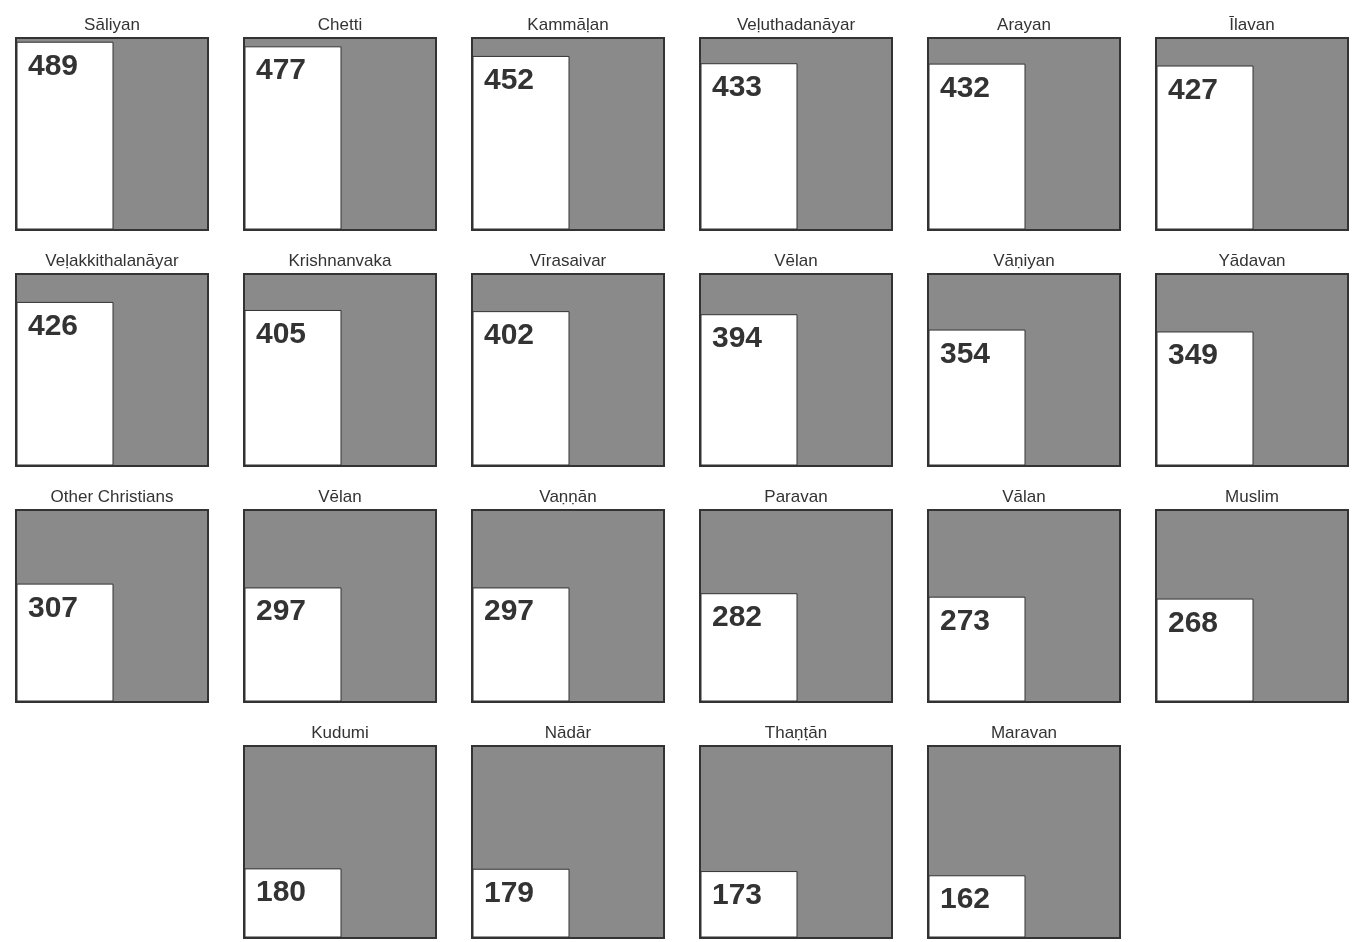 Image resolution: width=1371 pixels, height=942 pixels. Describe the element at coordinates (965, 86) in the screenshot. I see `data-label: 432` at that location.